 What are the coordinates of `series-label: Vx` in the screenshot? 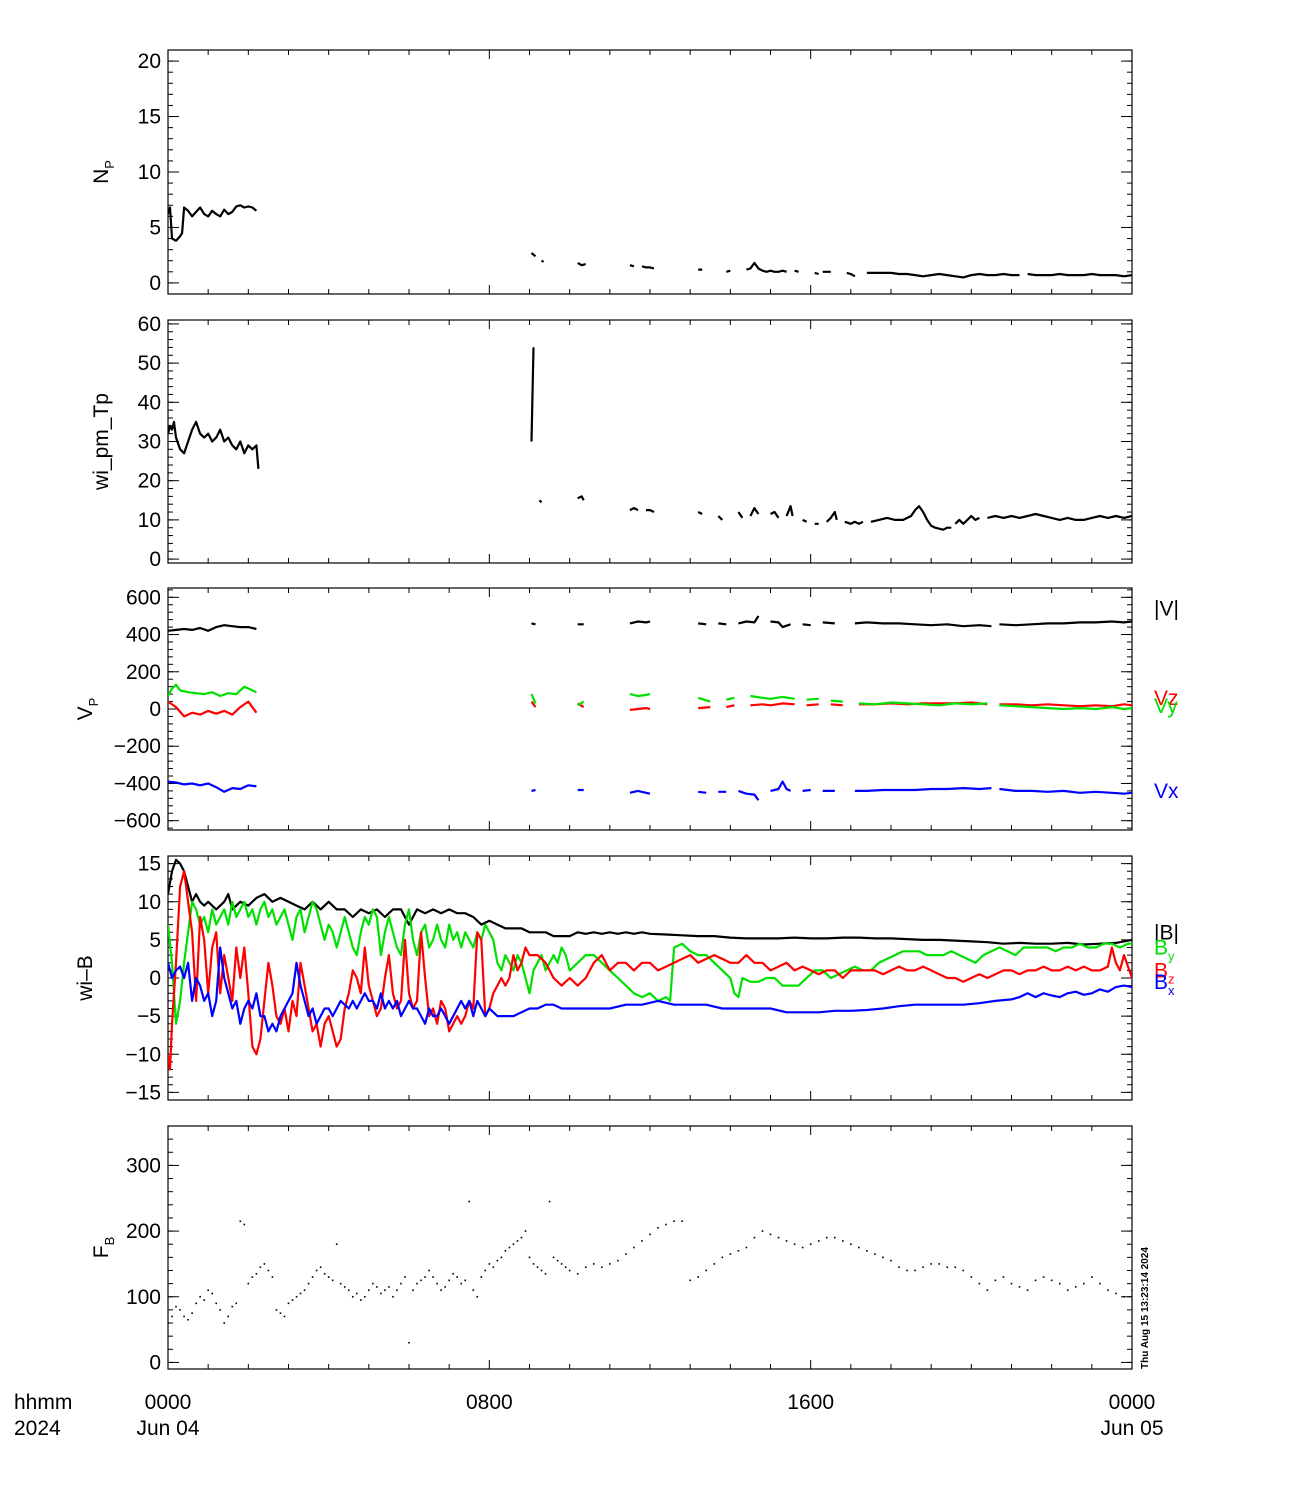 It's located at (1166, 791).